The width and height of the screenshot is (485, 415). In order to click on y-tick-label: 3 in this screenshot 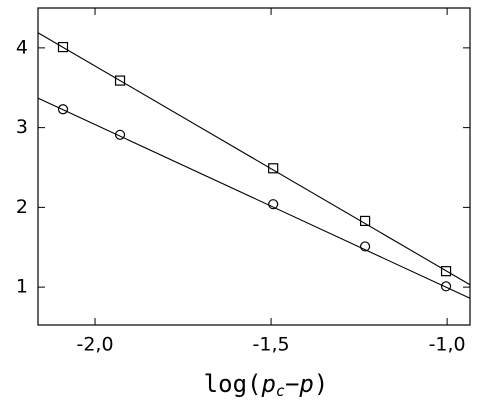, I will do `click(22, 127)`.